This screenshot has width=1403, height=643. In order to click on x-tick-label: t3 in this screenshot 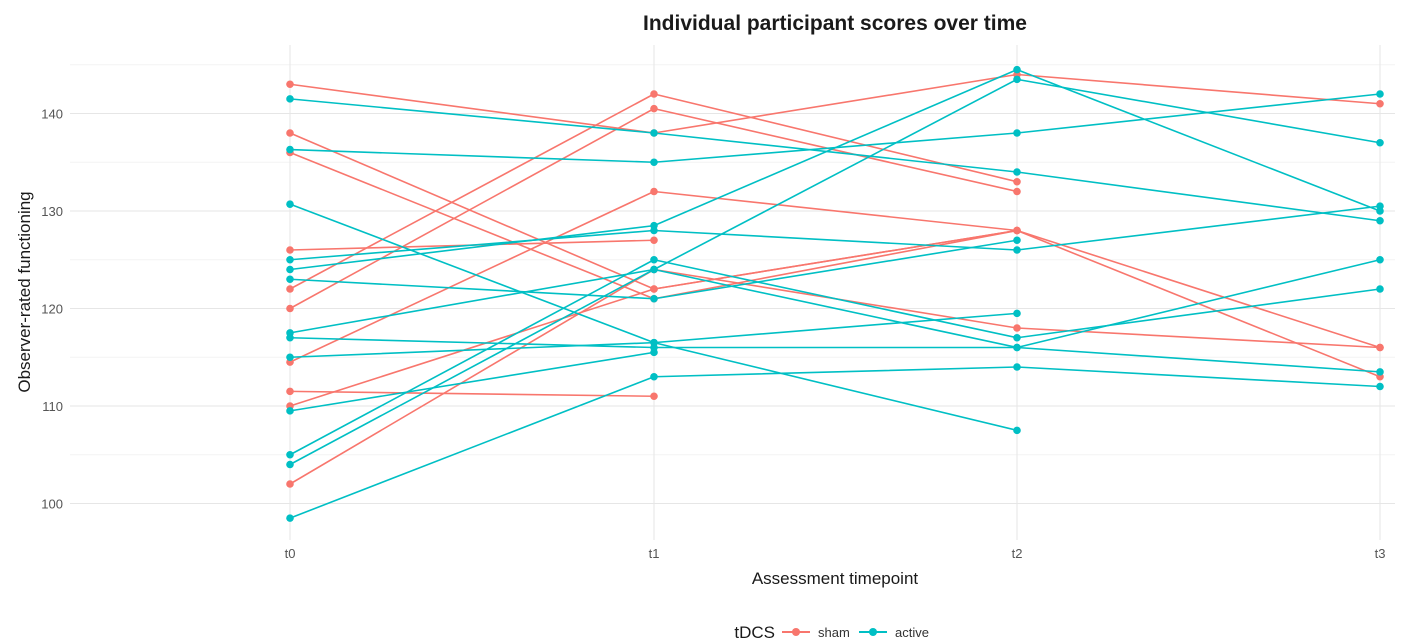, I will do `click(1380, 553)`.